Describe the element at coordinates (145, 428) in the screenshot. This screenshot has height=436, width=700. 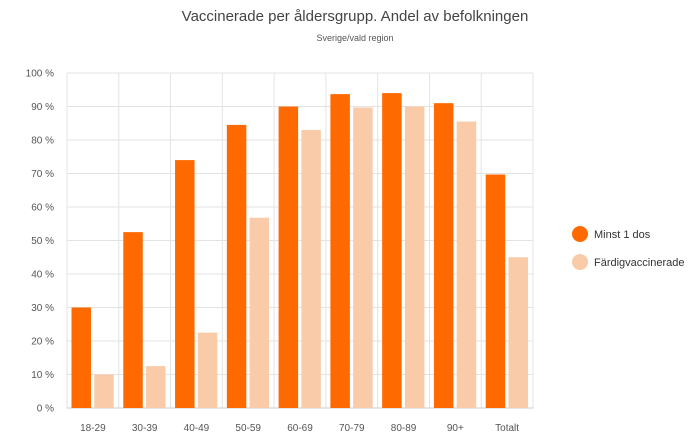
I see `x-tick-label: 30-39` at that location.